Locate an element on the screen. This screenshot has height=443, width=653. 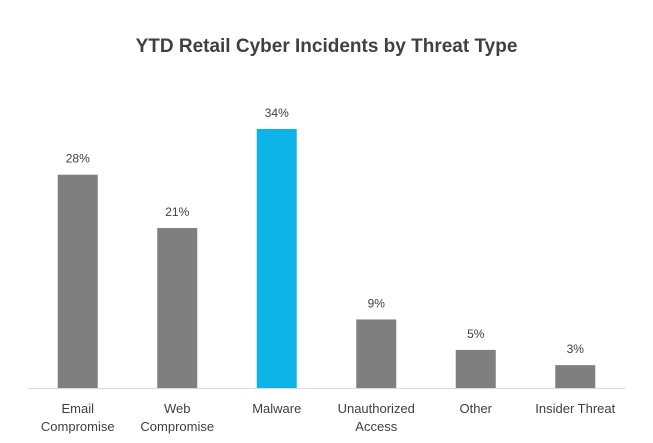
category-label-3-line-0: Unauthorized is located at coordinates (376, 408).